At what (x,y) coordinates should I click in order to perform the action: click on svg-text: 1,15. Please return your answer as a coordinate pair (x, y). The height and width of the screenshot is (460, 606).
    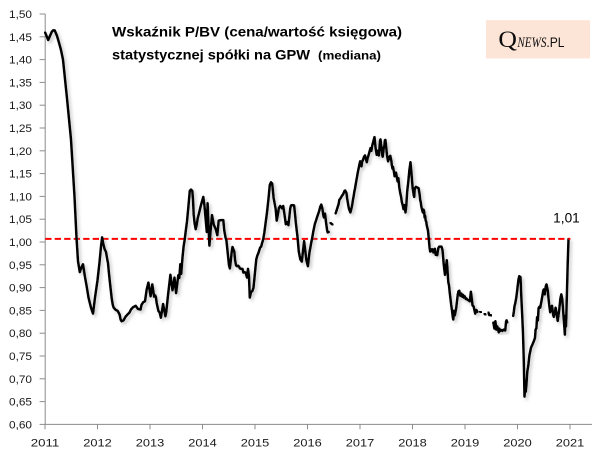
    Looking at the image, I should click on (20, 175).